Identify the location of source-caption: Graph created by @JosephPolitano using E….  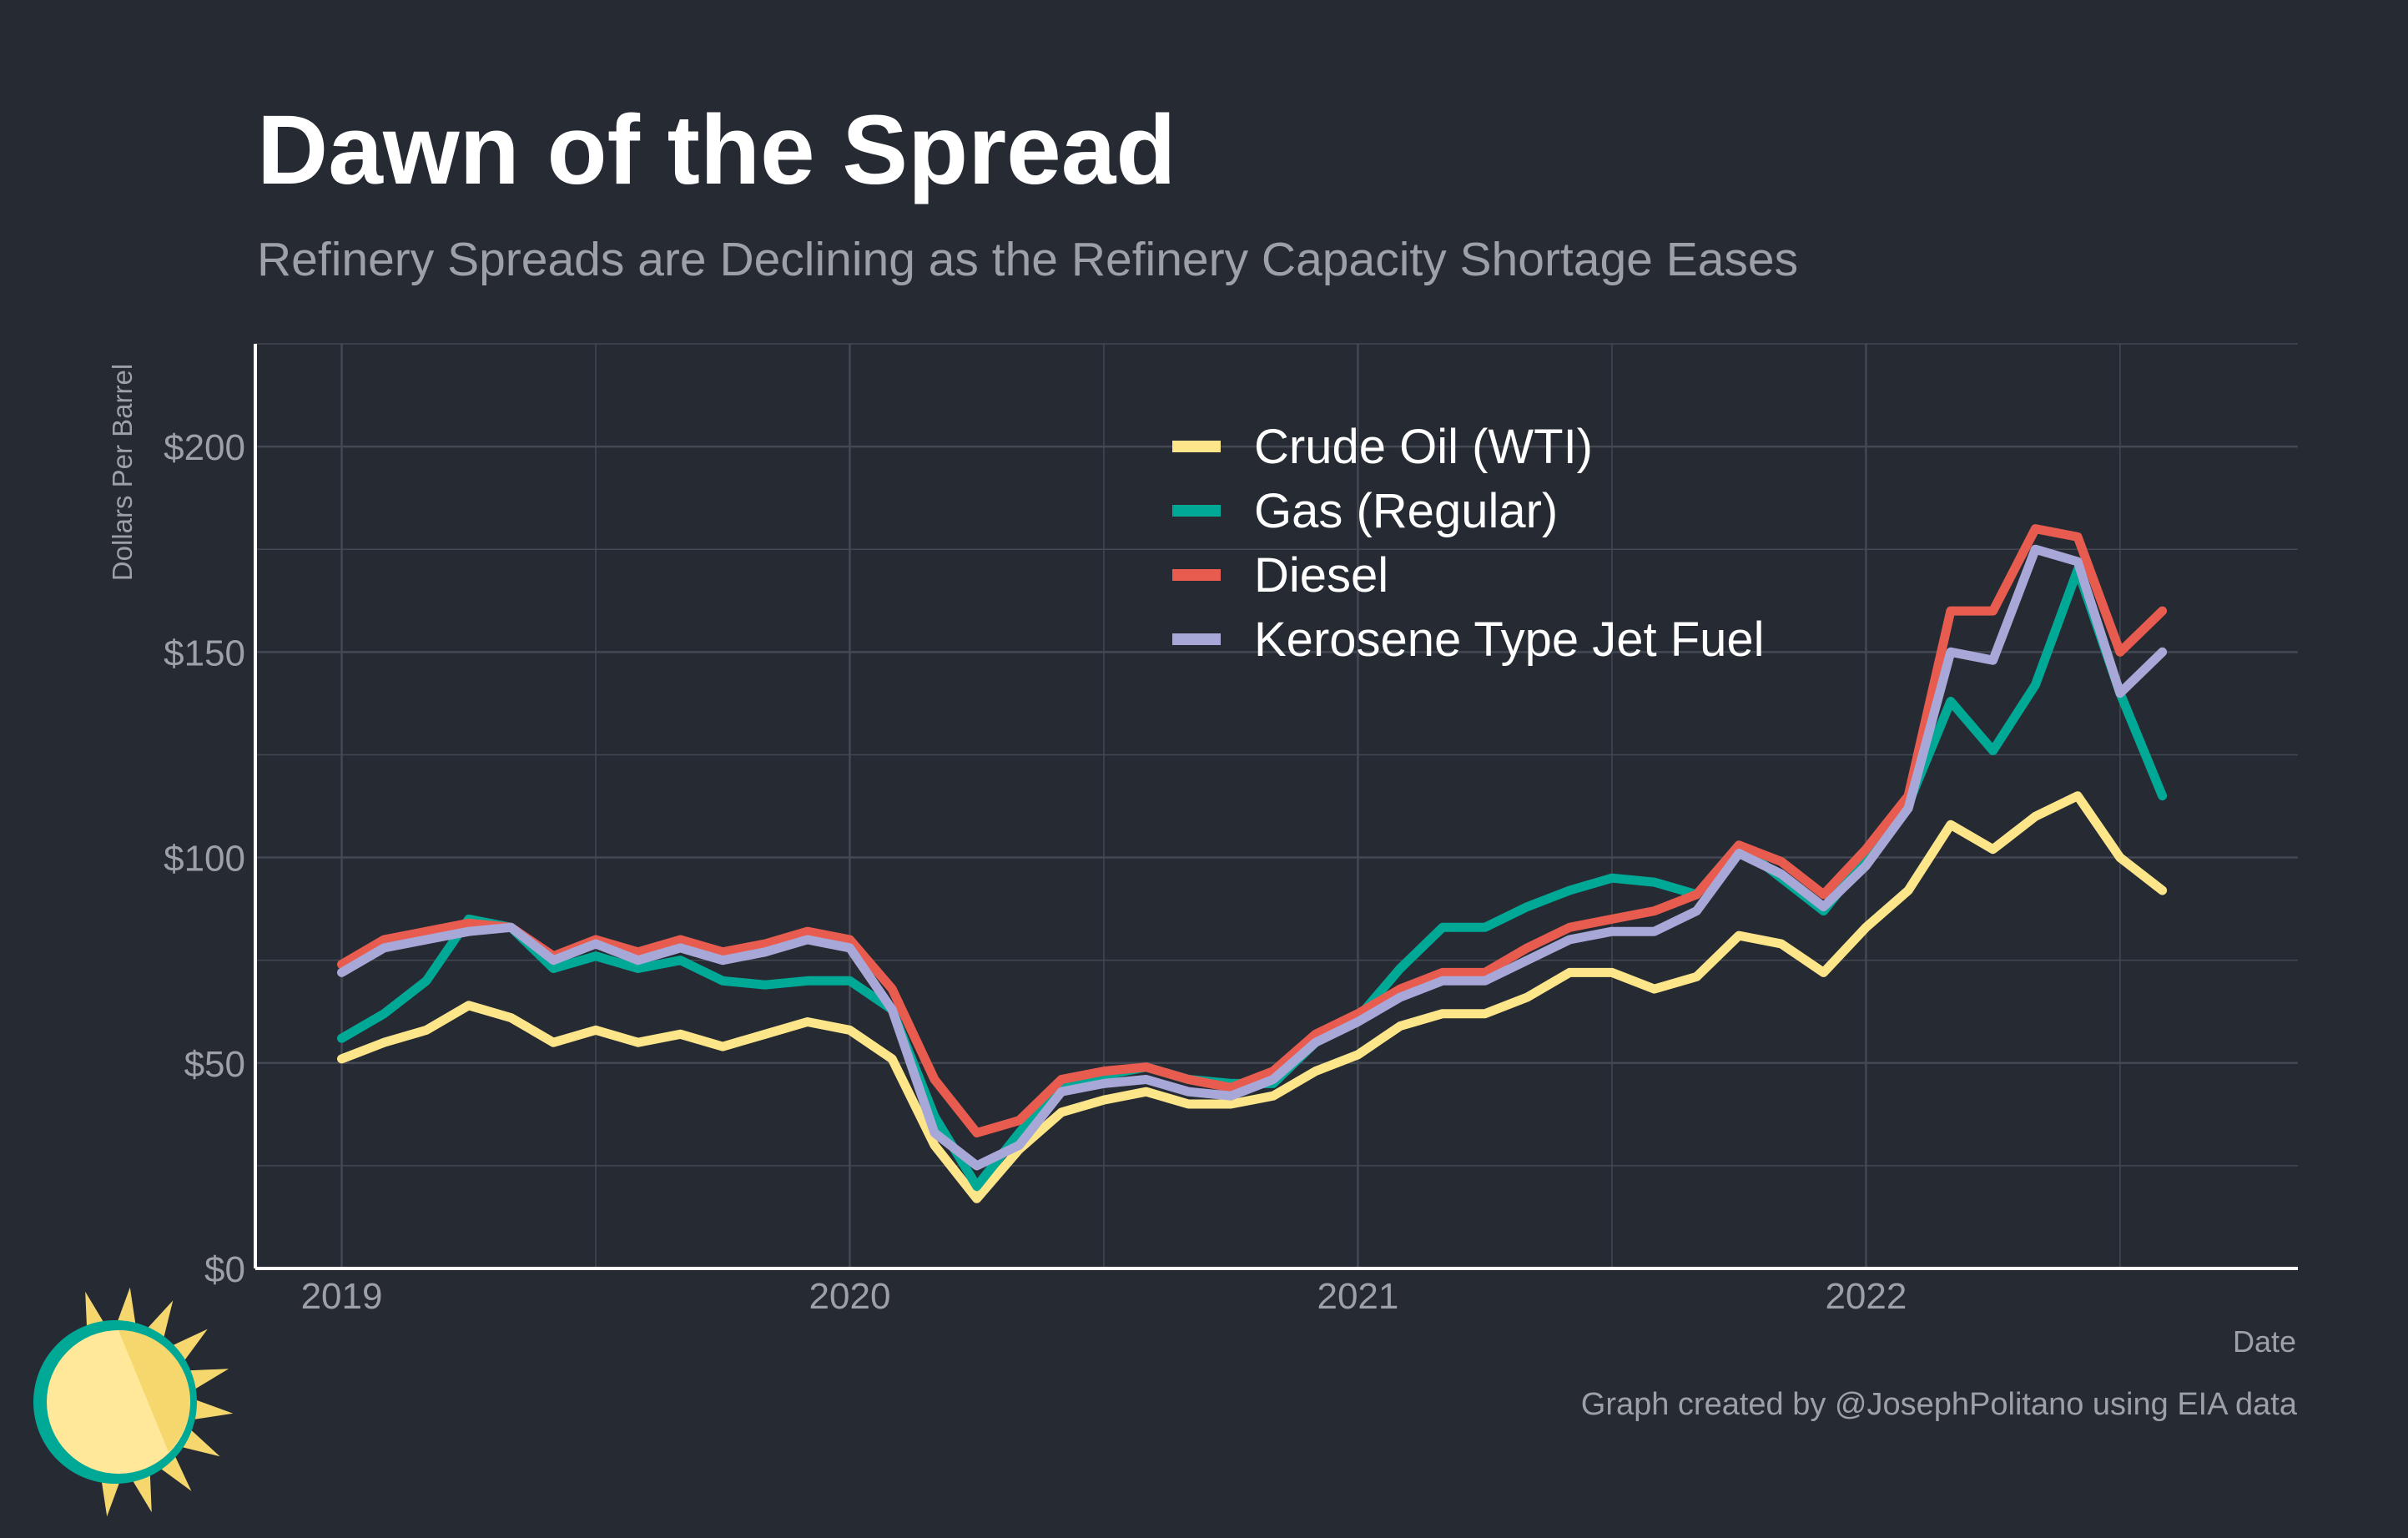
(1938, 1404).